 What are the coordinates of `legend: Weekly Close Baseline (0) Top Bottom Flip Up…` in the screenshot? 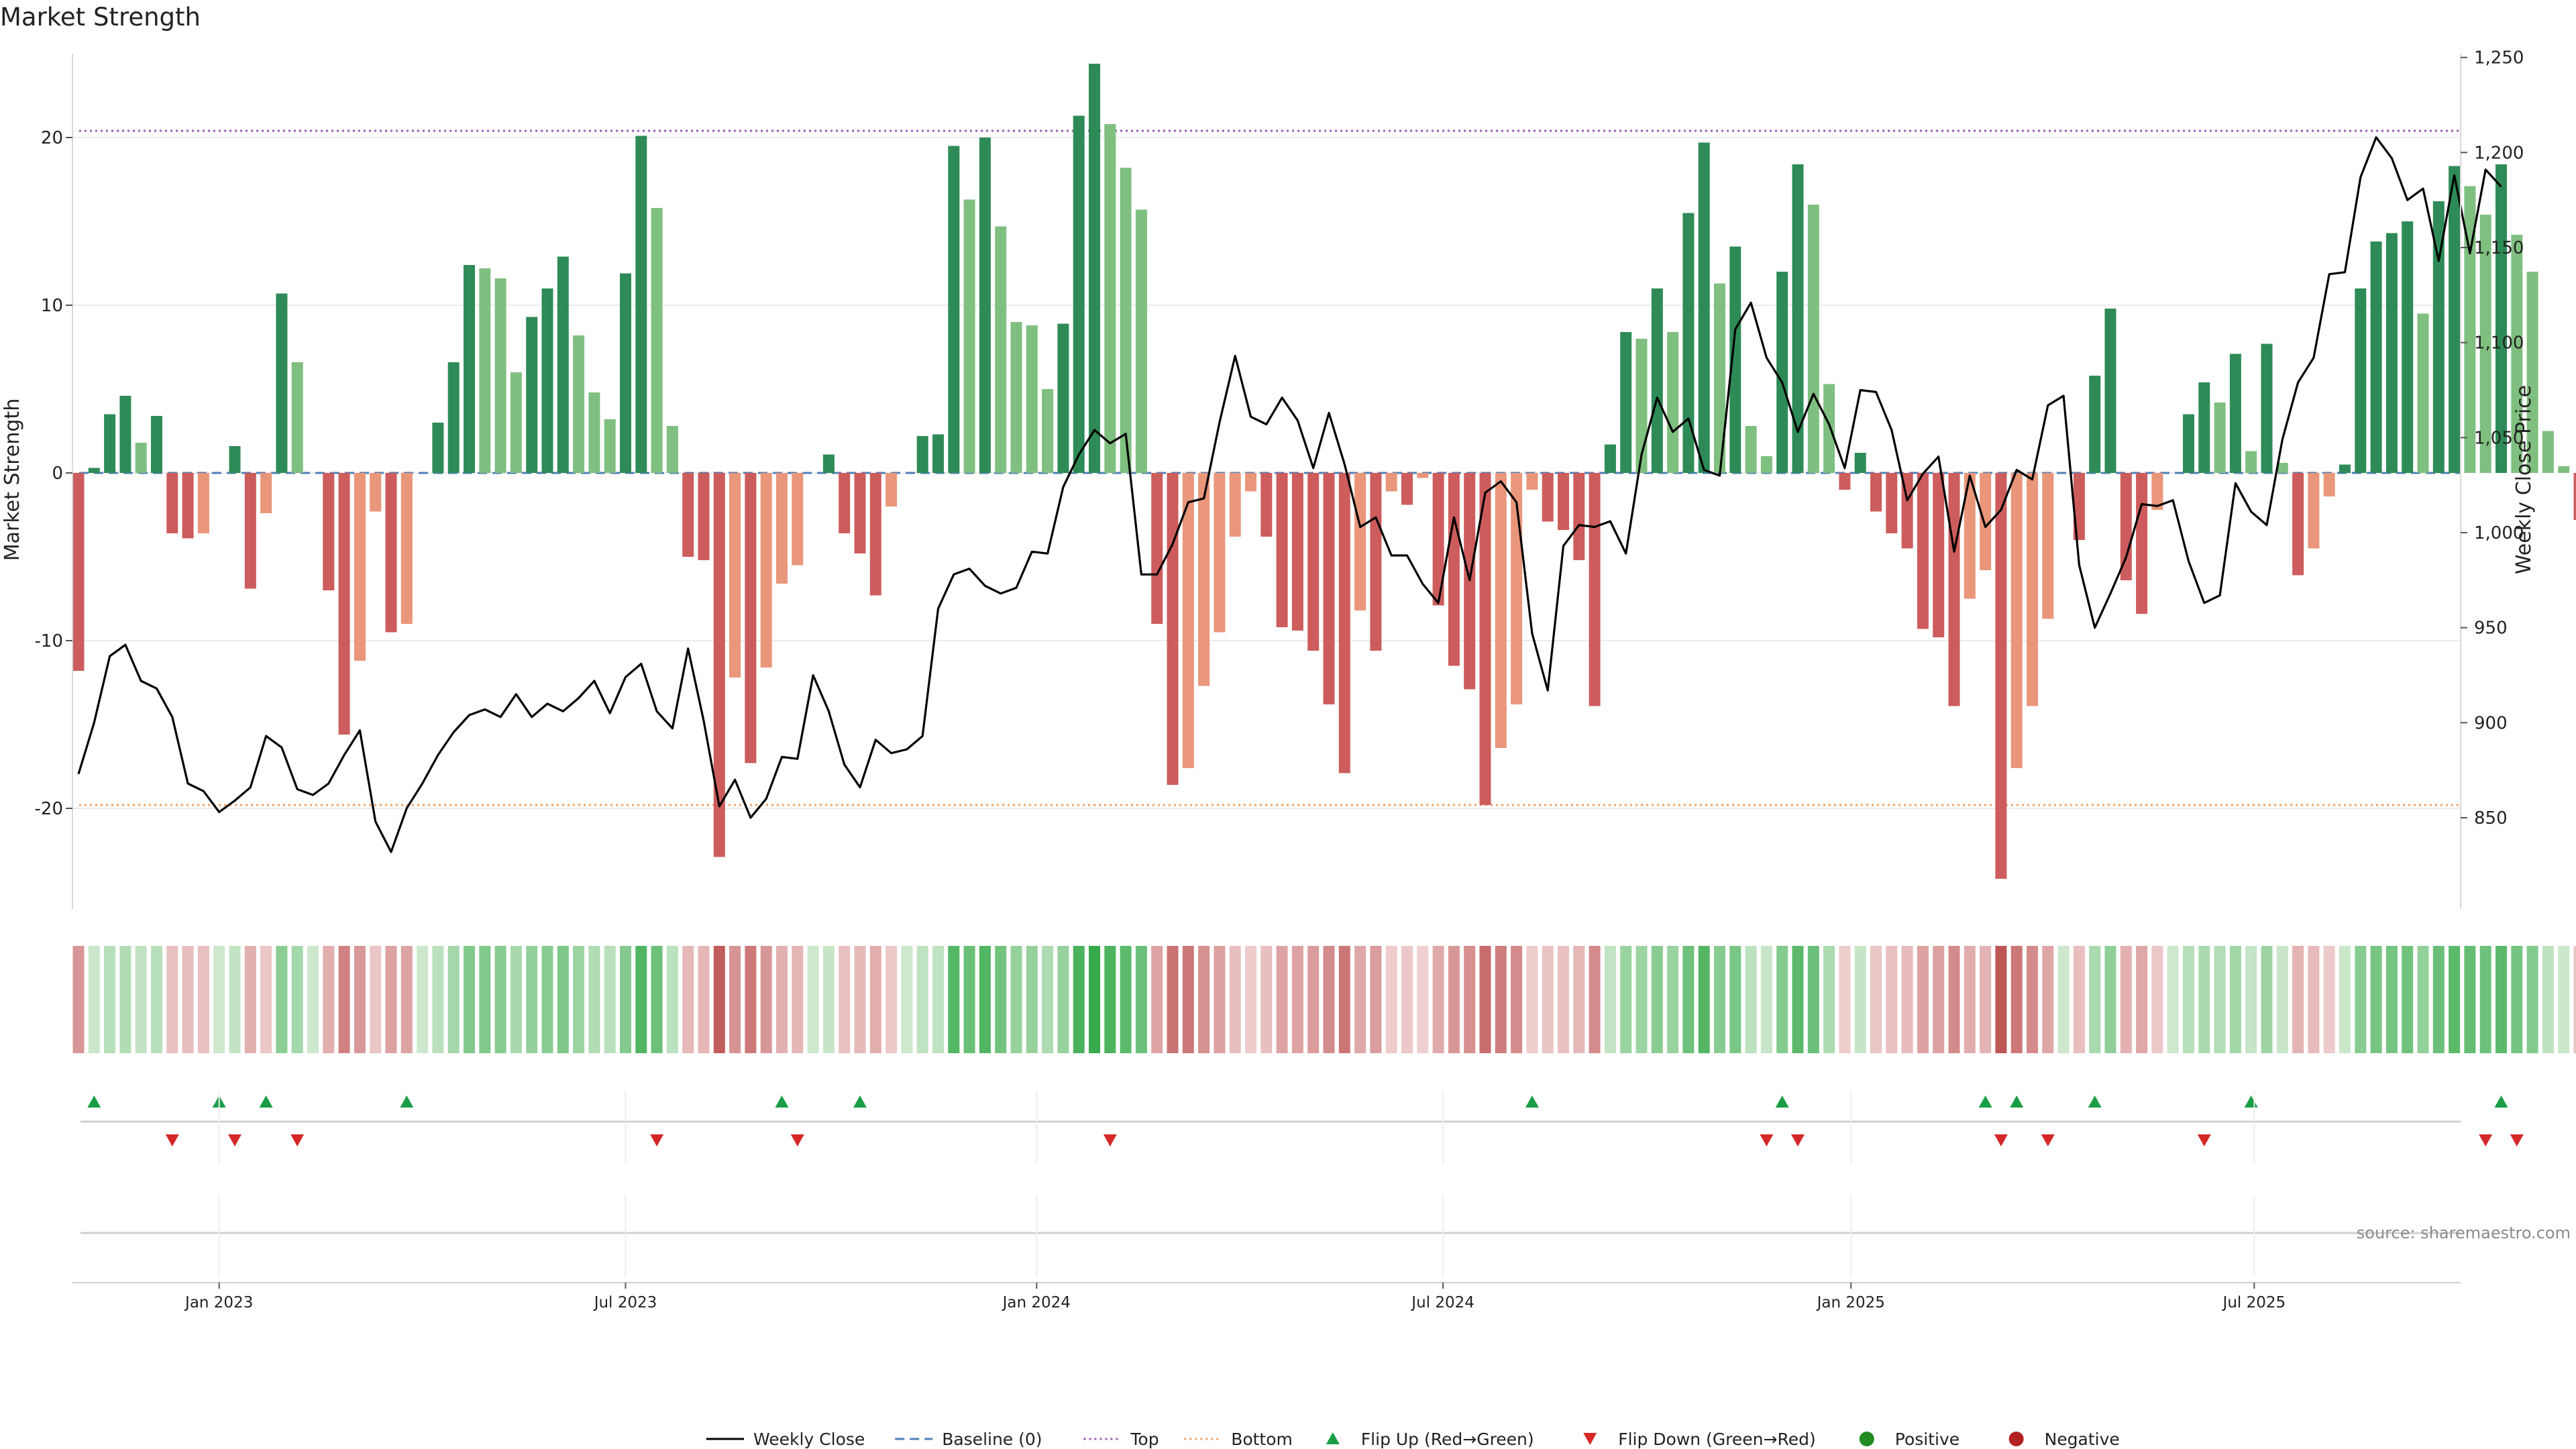 It's located at (1413, 1439).